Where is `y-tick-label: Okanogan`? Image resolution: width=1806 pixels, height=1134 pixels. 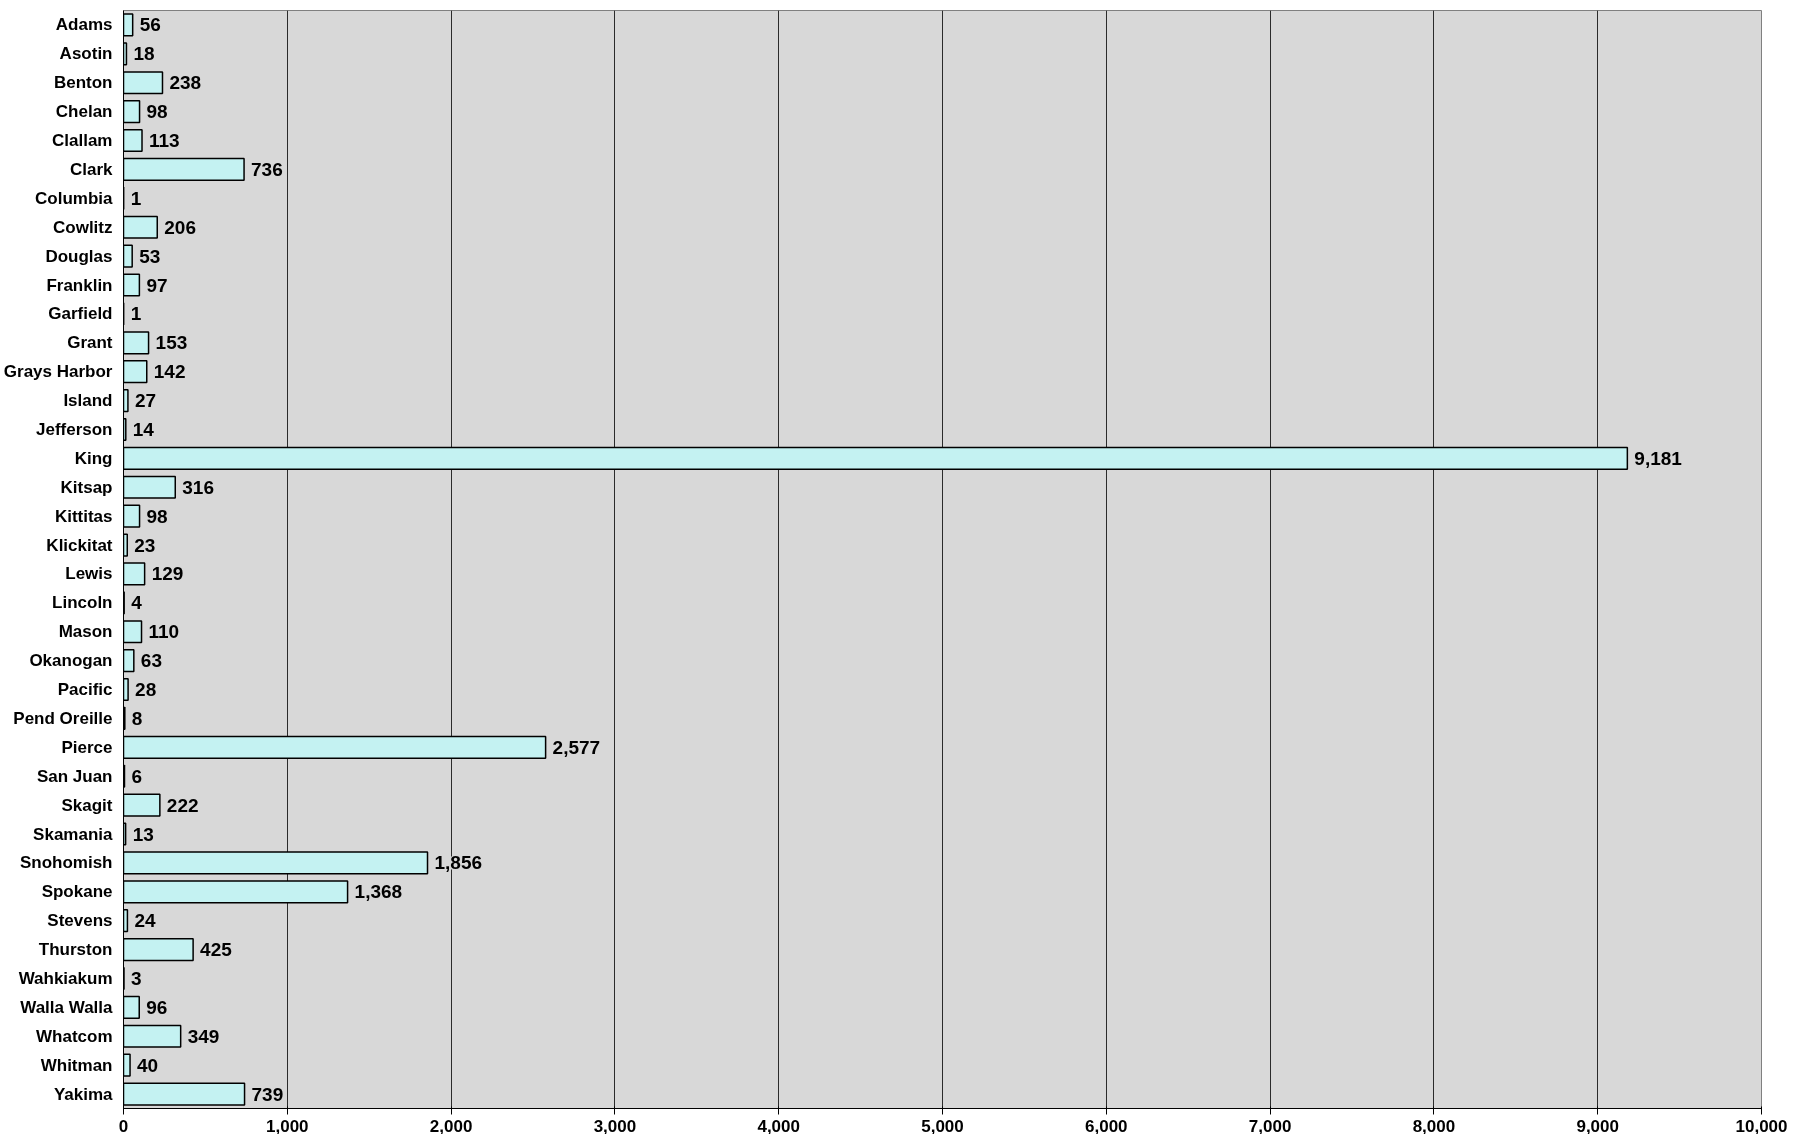 y-tick-label: Okanogan is located at coordinates (71, 661).